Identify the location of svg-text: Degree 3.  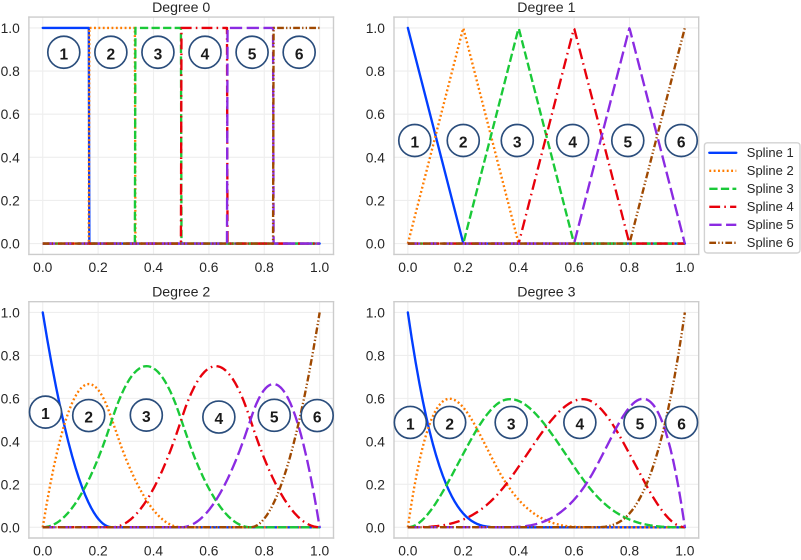
(546, 292).